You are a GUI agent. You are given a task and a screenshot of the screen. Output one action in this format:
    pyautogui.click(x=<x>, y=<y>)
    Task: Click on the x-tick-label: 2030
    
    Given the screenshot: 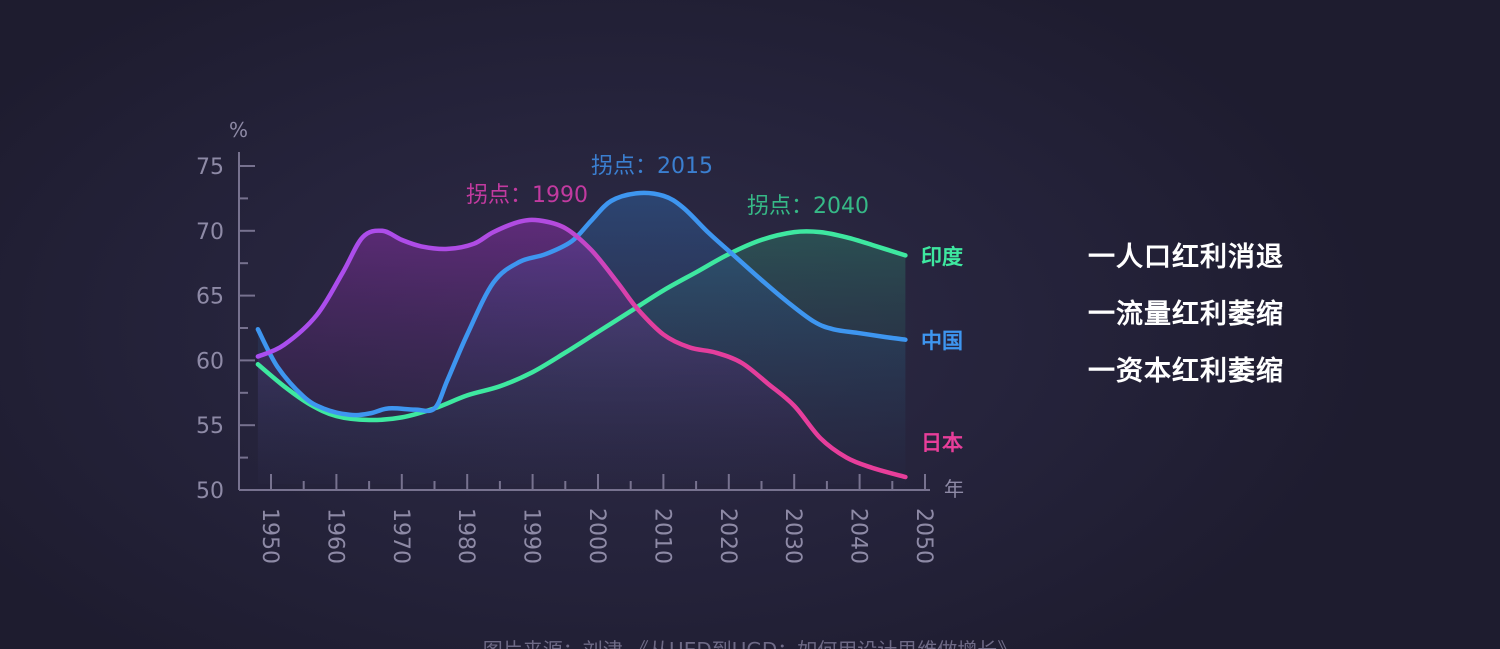 What is the action you would take?
    pyautogui.click(x=792, y=536)
    